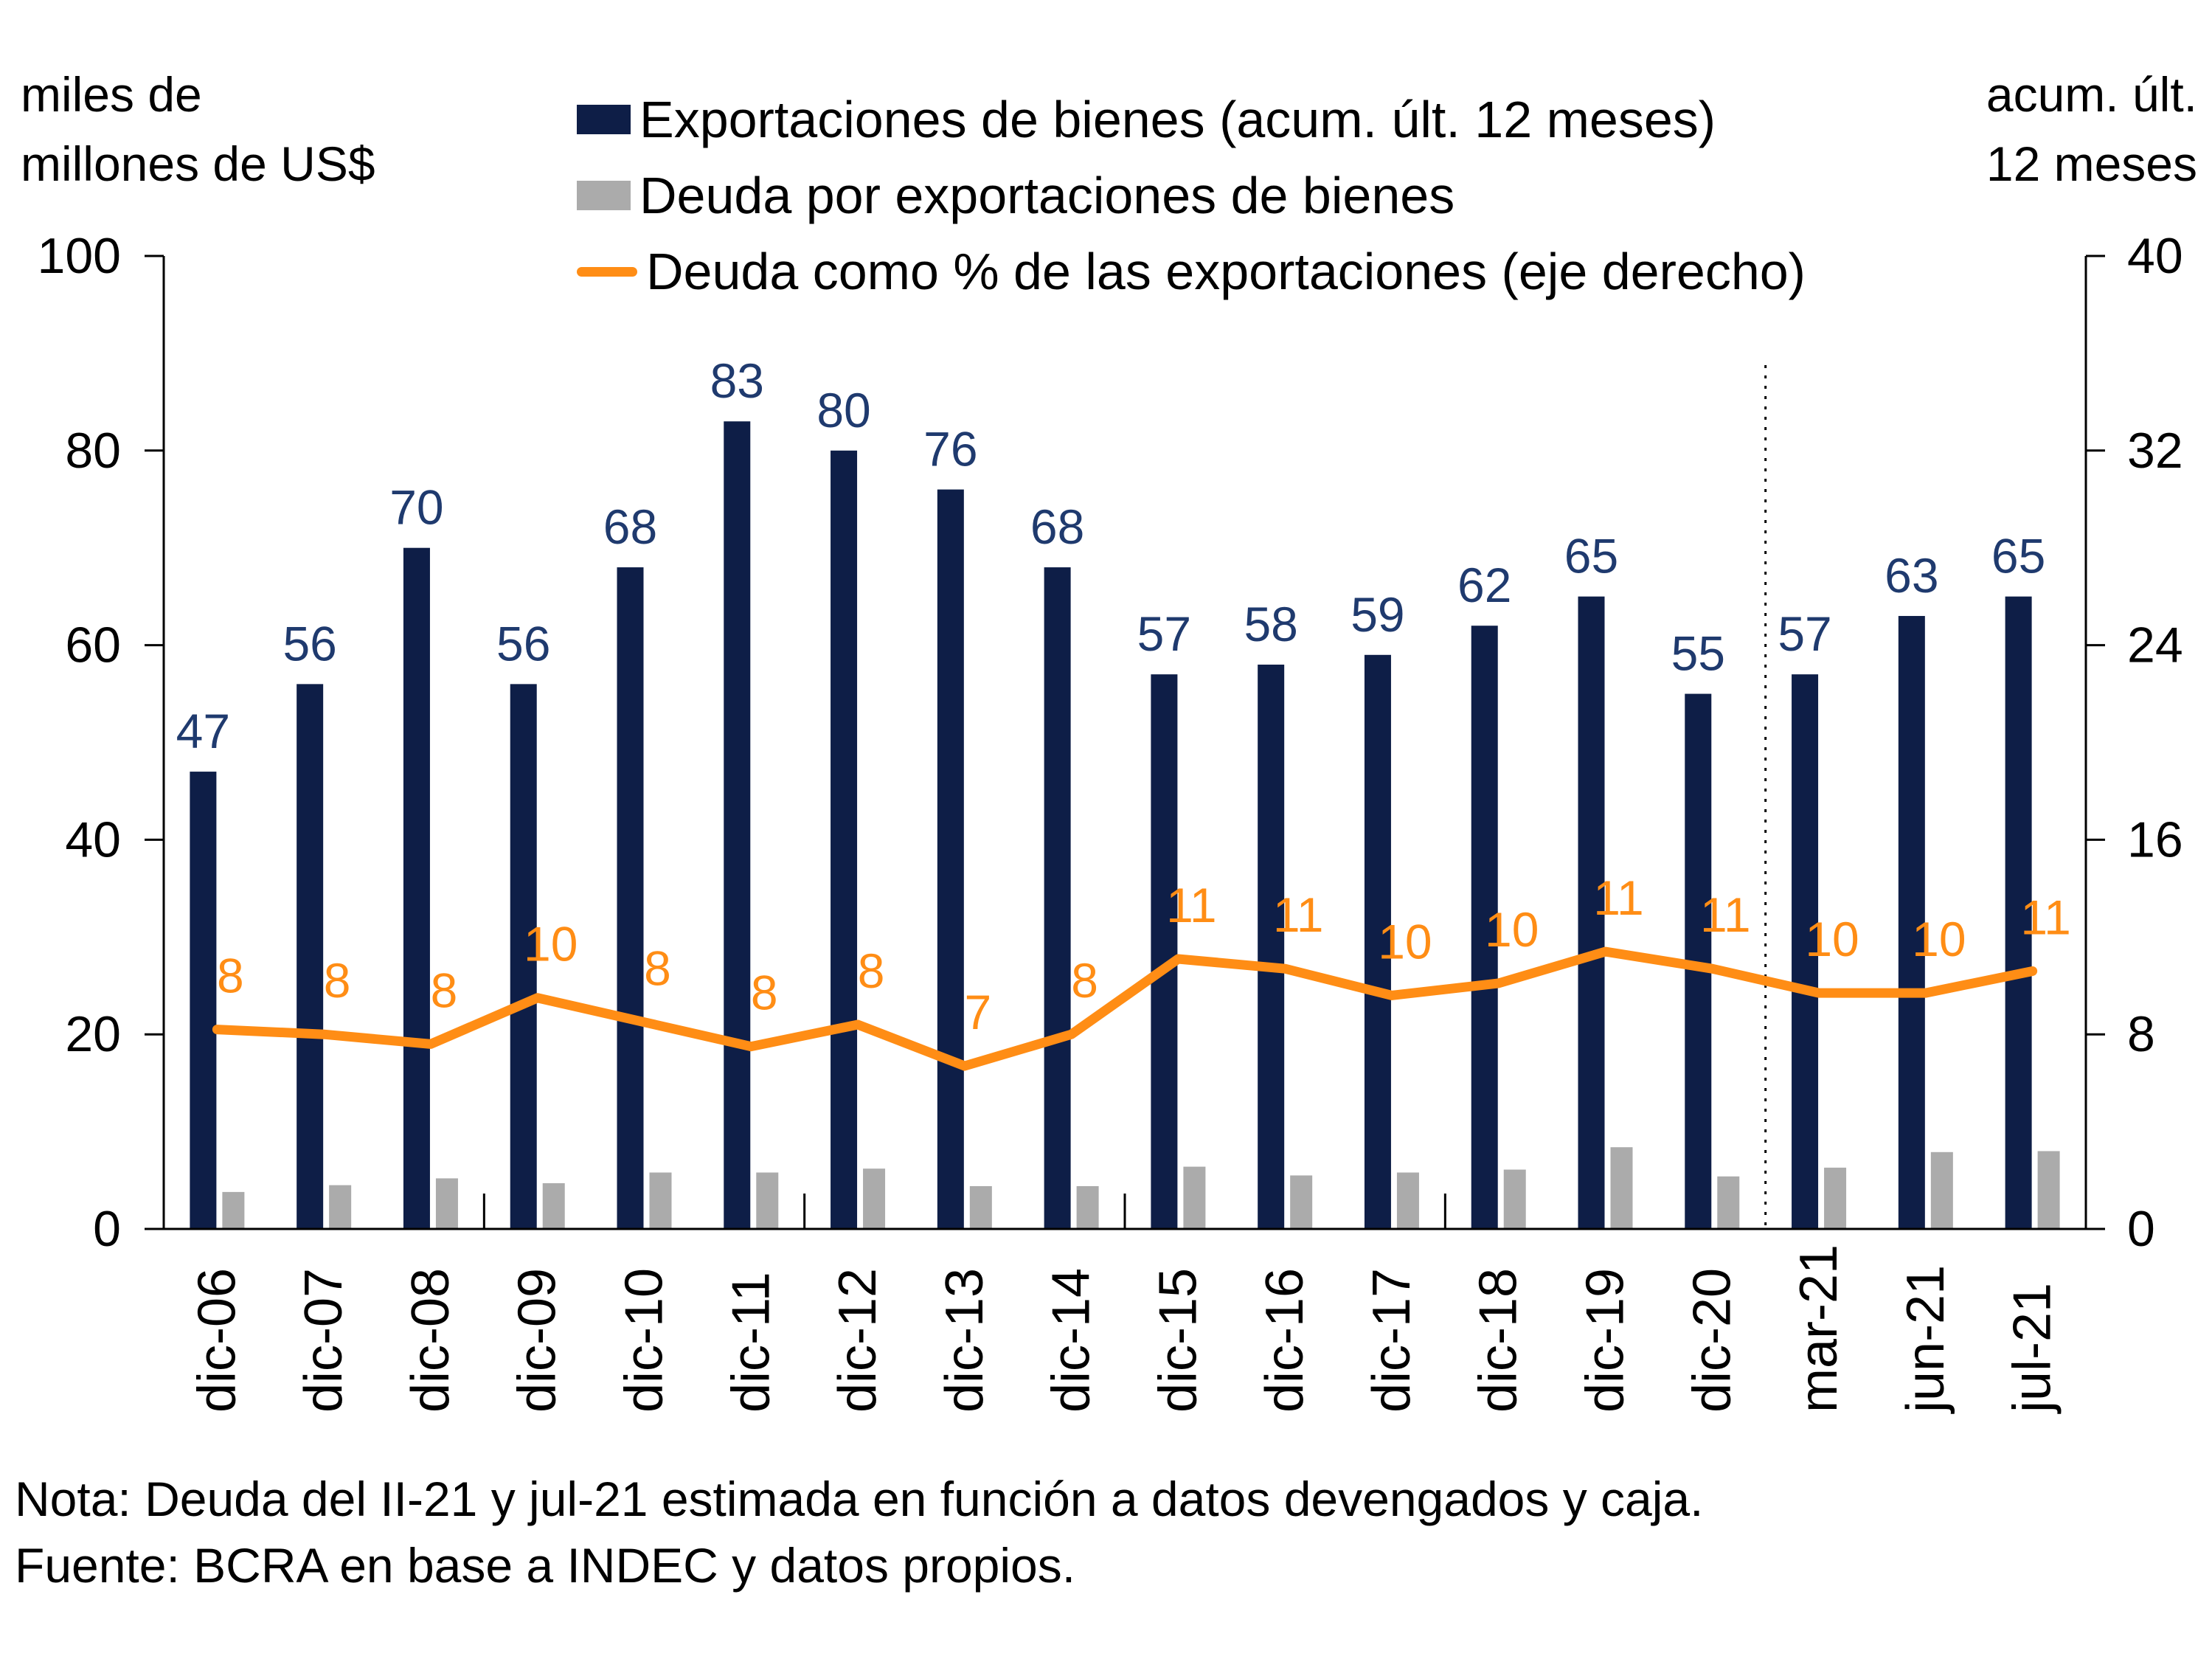 Image resolution: width=2212 pixels, height=1659 pixels. I want to click on pct-value-label-dic-14: 8, so click(1084, 980).